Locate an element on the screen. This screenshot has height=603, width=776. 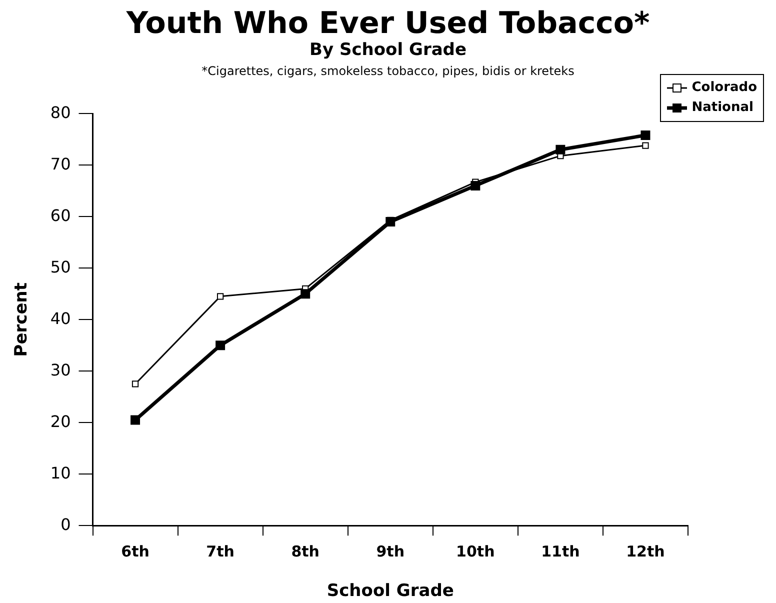
x-tick-label: 7th is located at coordinates (220, 551).